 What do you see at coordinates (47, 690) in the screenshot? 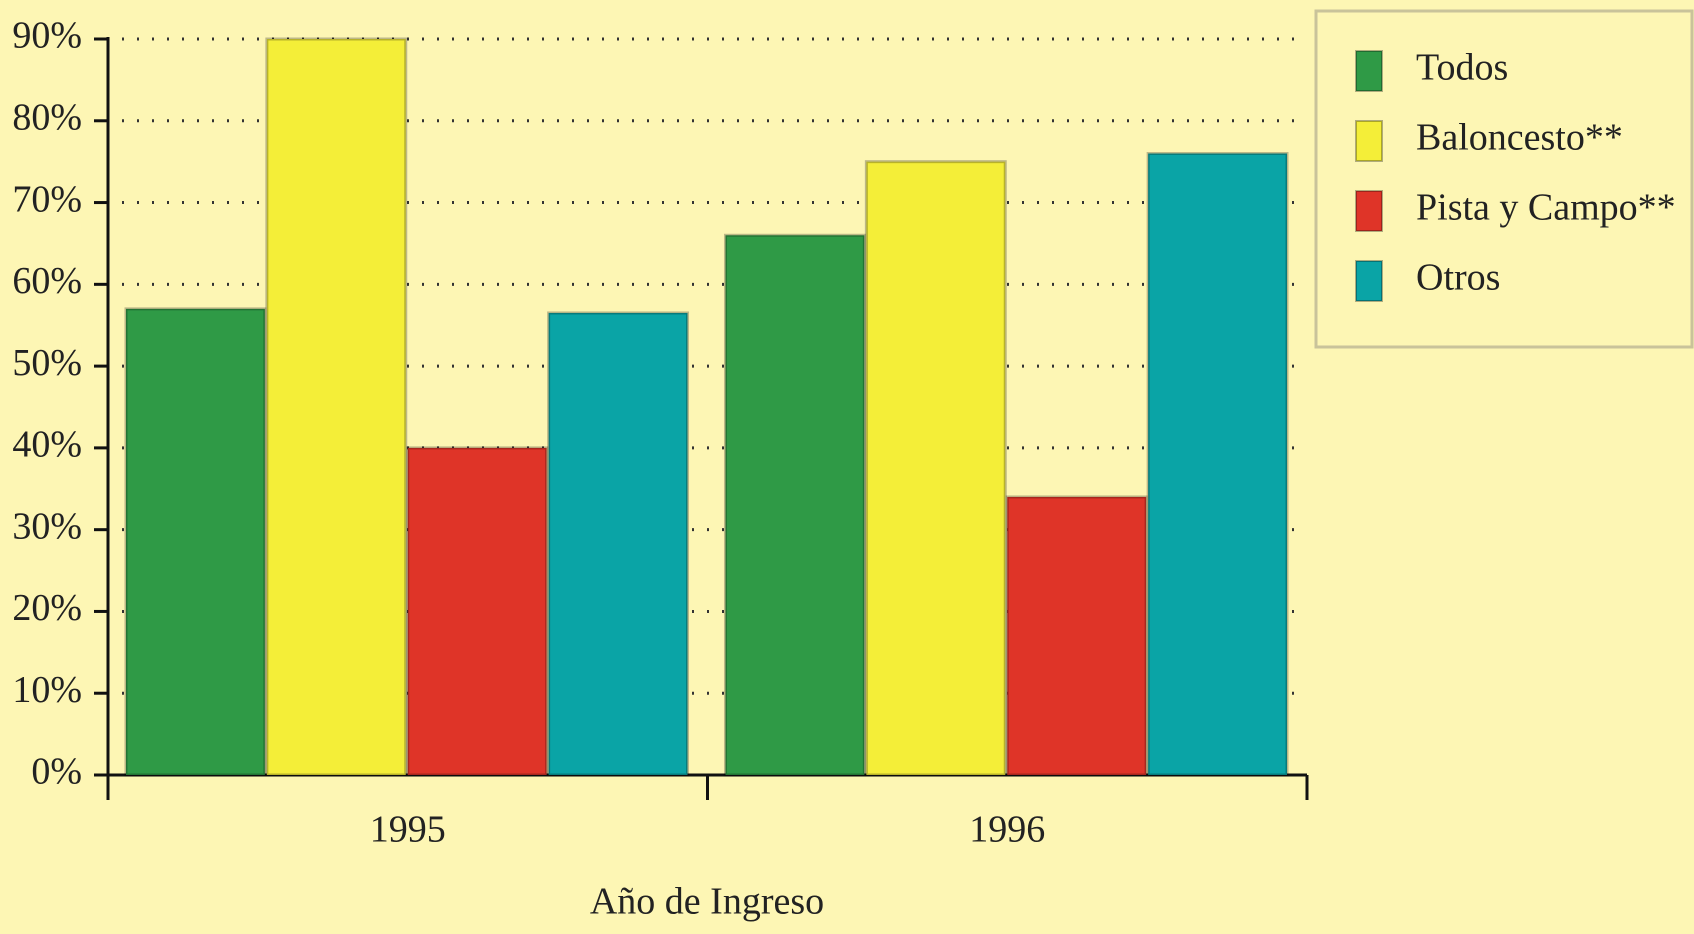
I see `y-tick-label: 10%` at bounding box center [47, 690].